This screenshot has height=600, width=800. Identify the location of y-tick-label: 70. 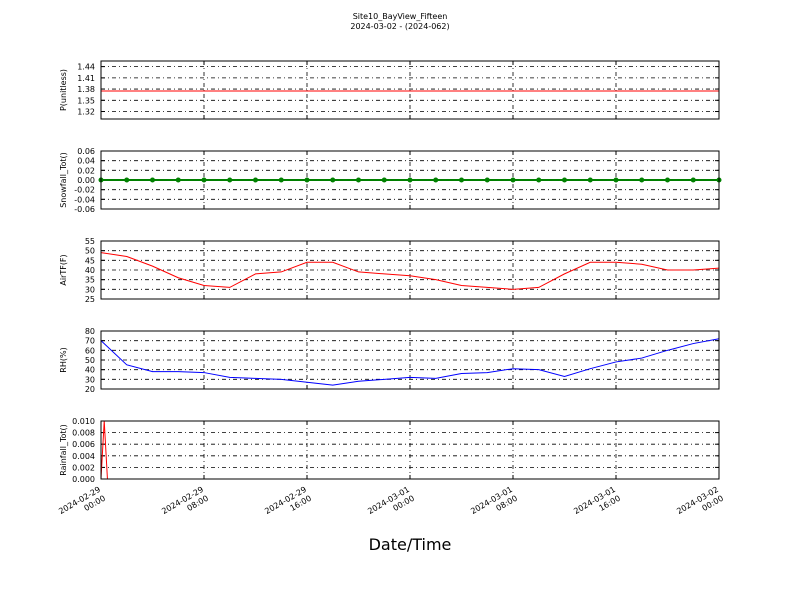
(90, 341).